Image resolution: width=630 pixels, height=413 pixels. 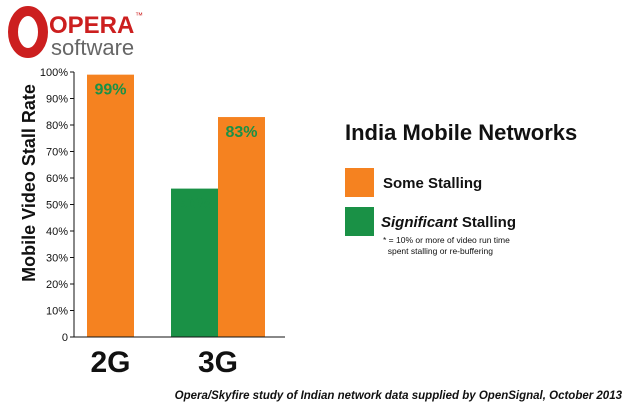 What do you see at coordinates (57, 312) in the screenshot?
I see `y-tick-label: 10%` at bounding box center [57, 312].